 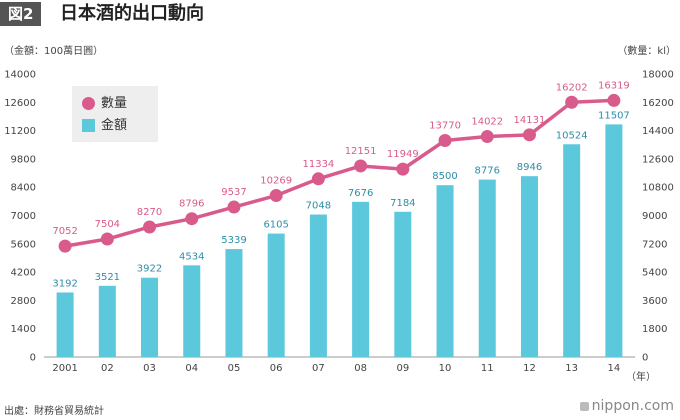 I want to click on data-label-amount: 6105, so click(x=275, y=225).